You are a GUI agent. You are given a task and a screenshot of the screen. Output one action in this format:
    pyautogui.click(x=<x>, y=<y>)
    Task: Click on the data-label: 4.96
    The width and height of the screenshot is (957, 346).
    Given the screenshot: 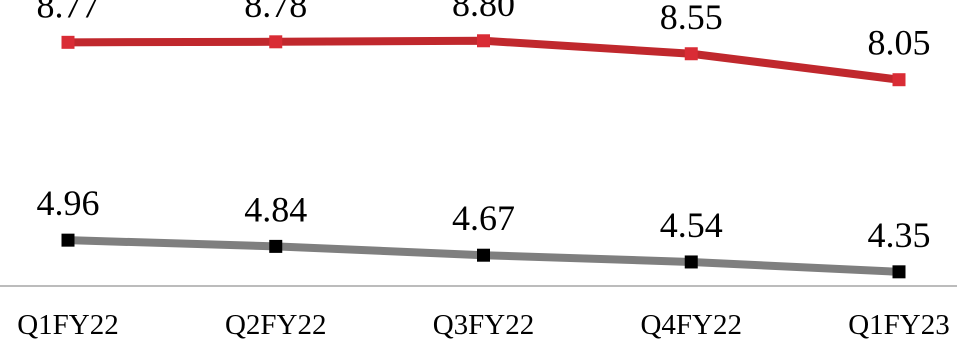 What is the action you would take?
    pyautogui.click(x=68, y=203)
    